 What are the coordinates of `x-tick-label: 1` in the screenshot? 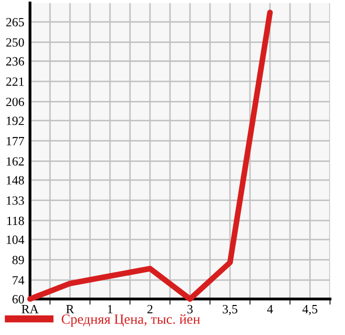 It's located at (110, 309).